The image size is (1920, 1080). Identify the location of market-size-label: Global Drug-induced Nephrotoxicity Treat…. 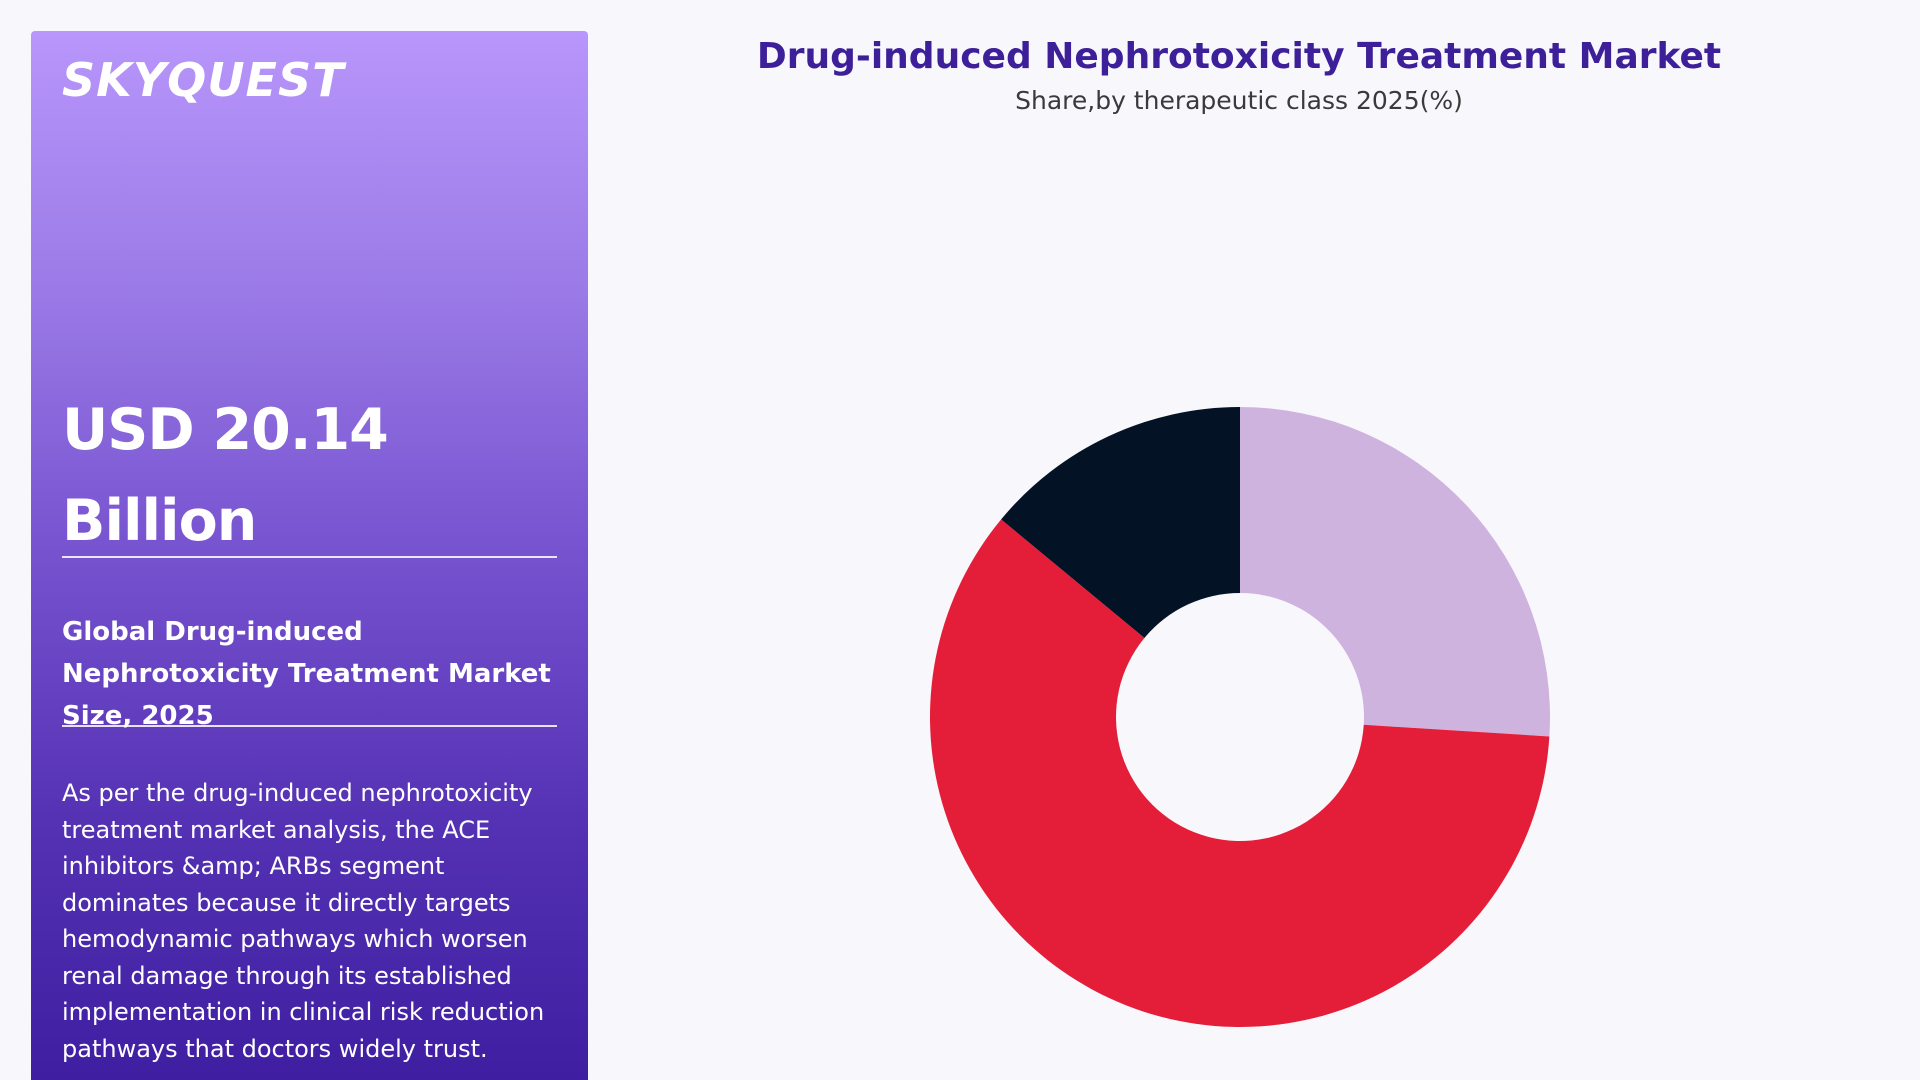
(306, 674).